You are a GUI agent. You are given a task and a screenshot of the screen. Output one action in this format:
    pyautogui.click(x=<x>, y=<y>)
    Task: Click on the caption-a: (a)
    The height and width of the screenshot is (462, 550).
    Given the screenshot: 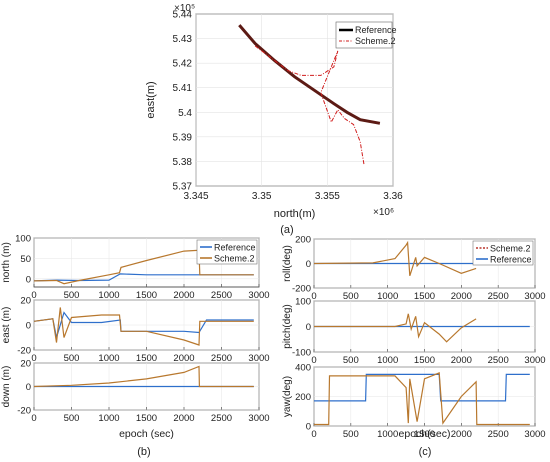 What is the action you would take?
    pyautogui.click(x=286, y=230)
    